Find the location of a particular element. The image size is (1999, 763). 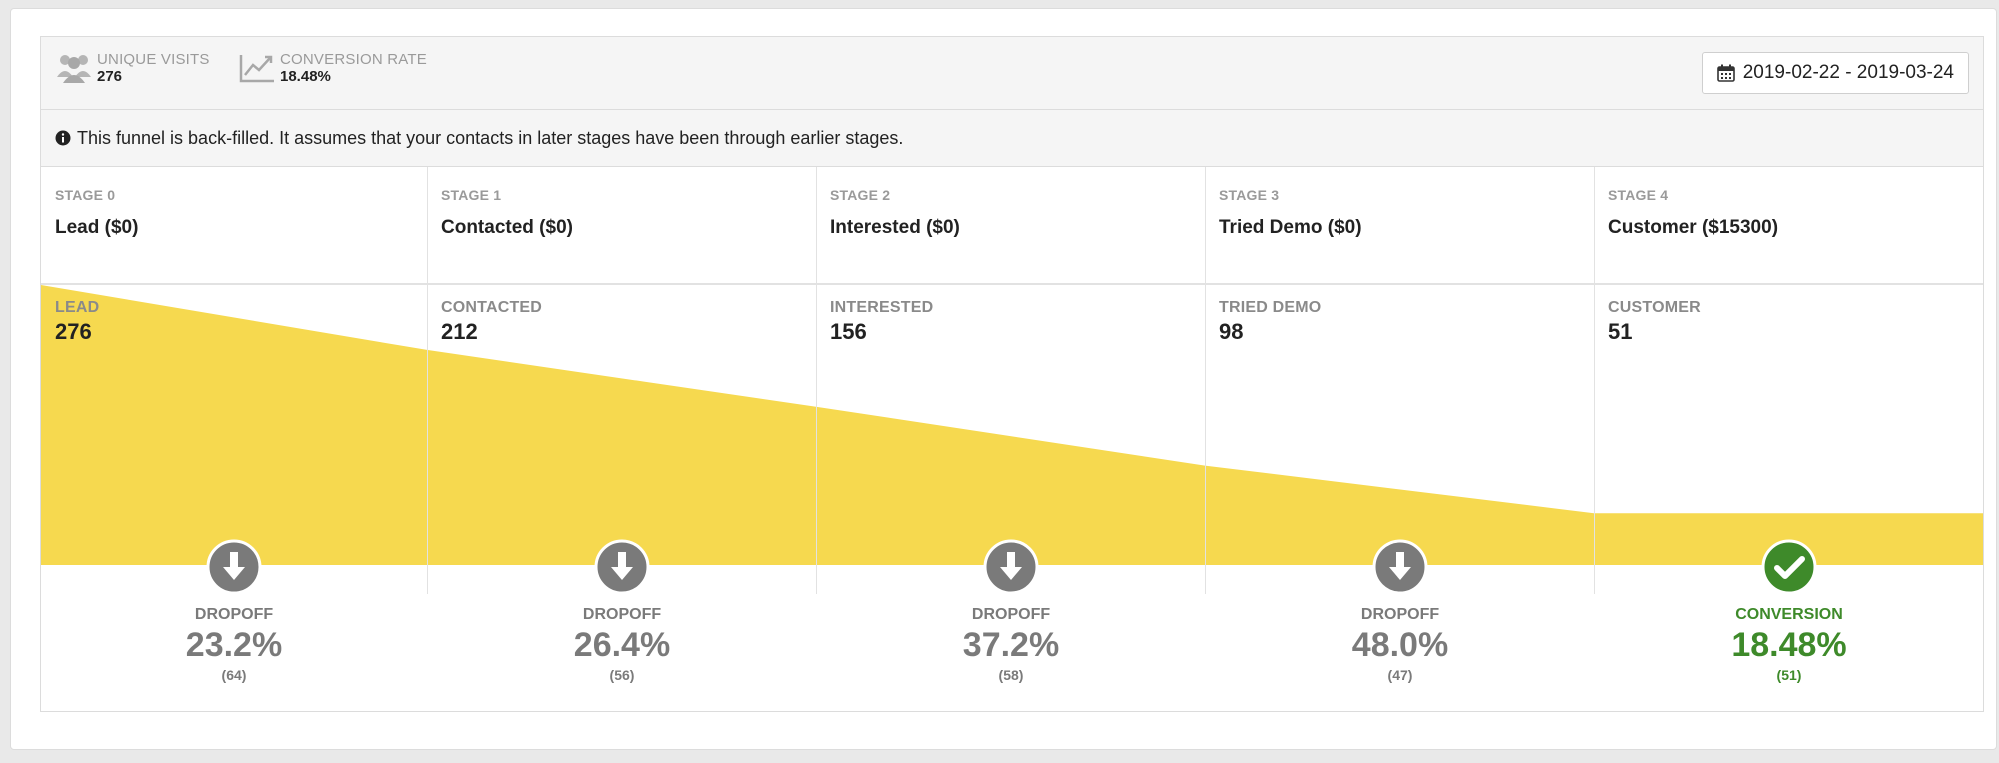

conversion-count: (51) is located at coordinates (1789, 675).